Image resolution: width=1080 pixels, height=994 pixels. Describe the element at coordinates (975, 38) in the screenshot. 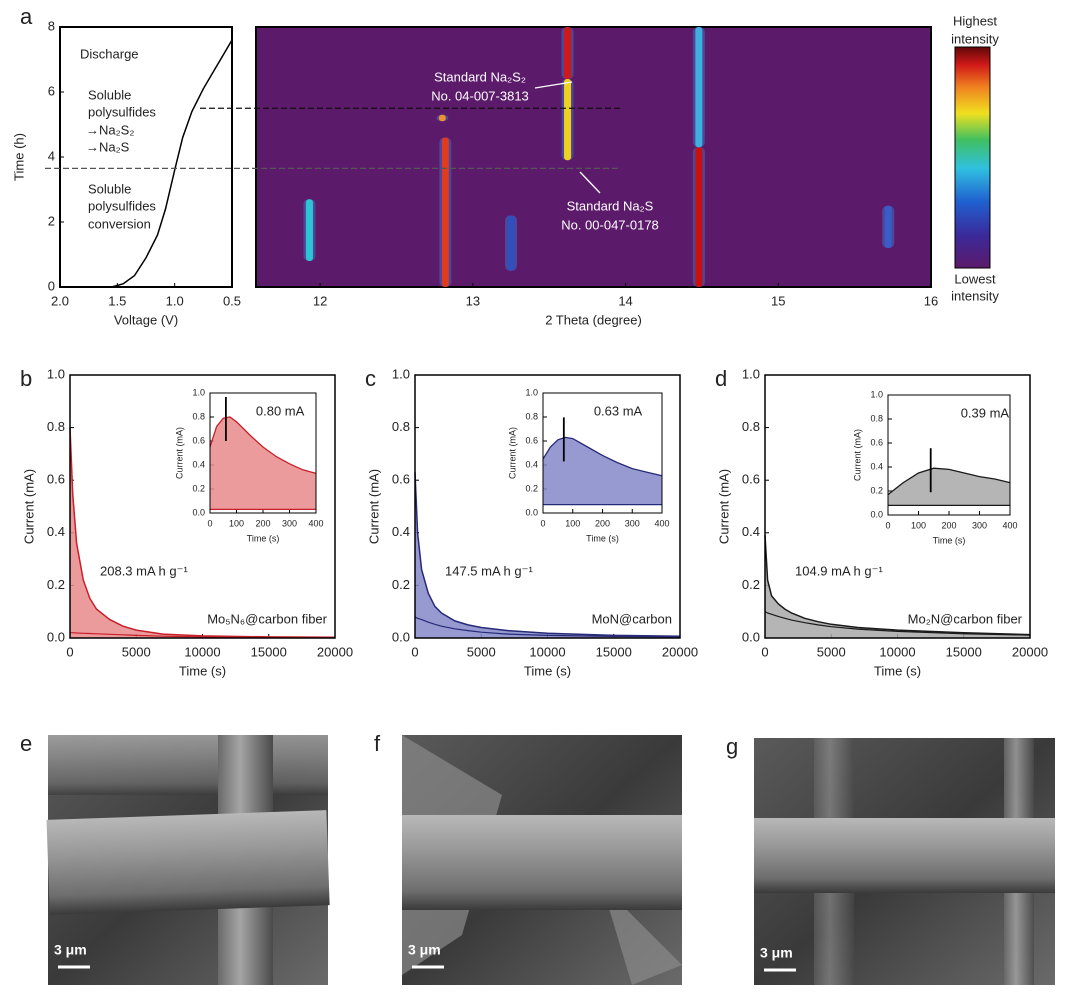

I see `colorbar-label: intensity` at that location.